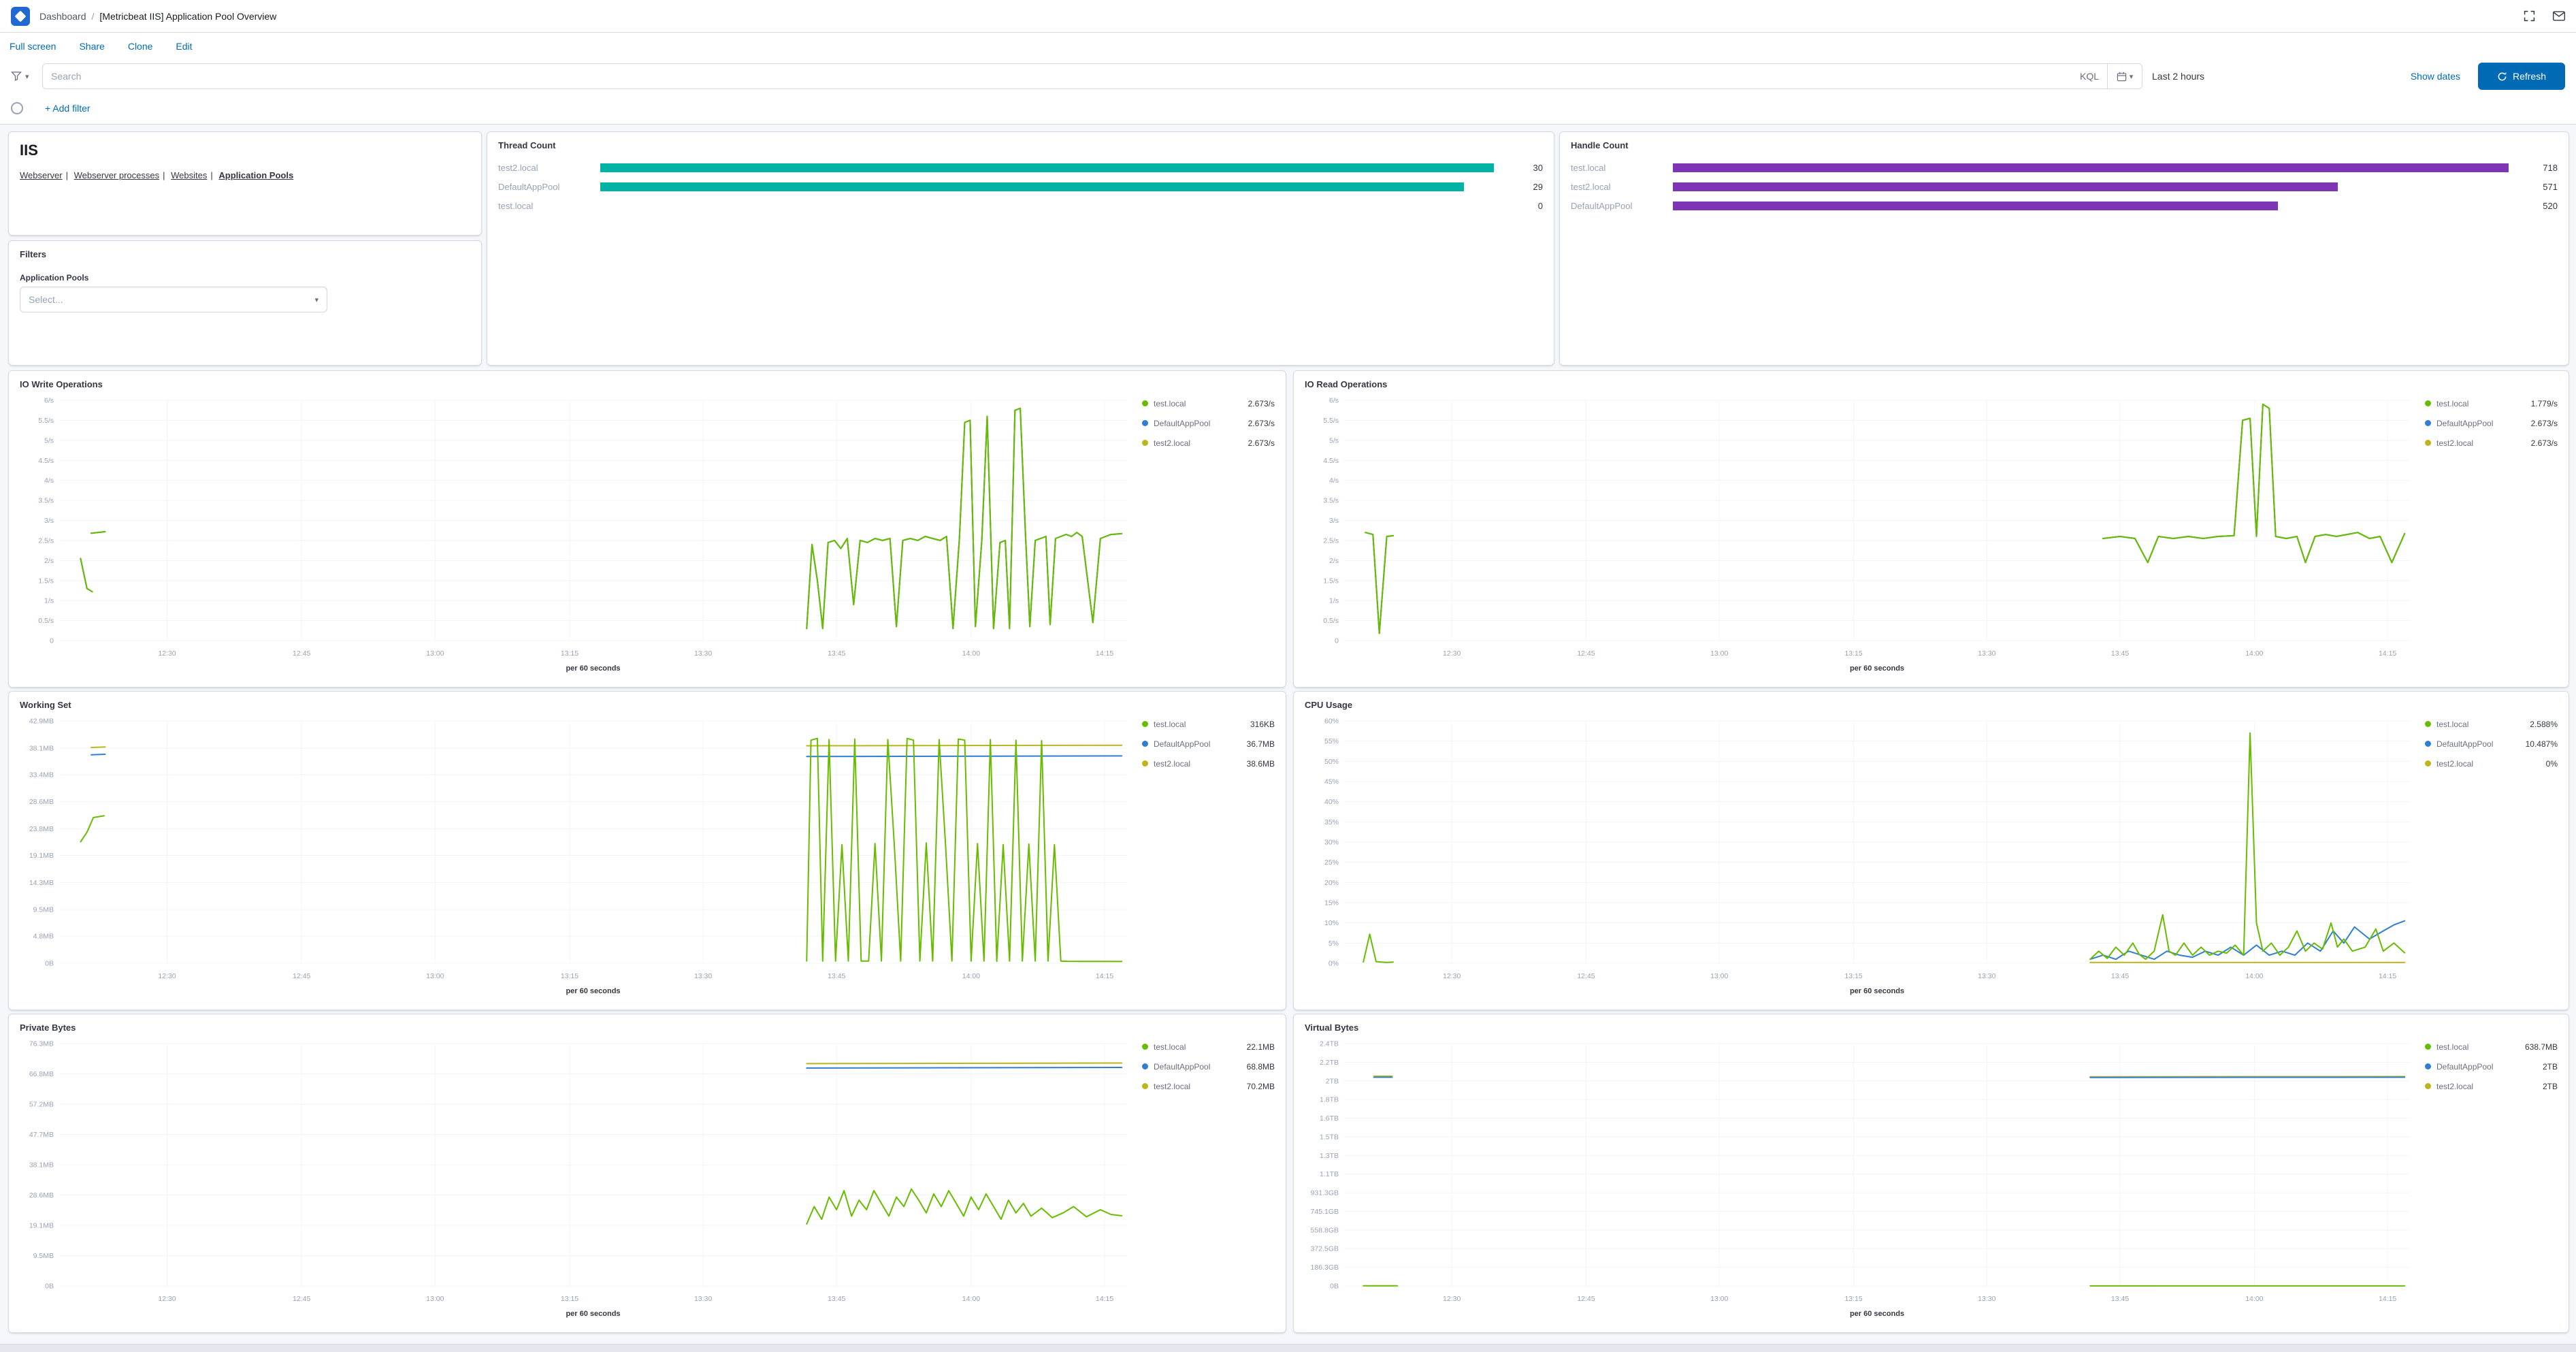 The image size is (2576, 1352). I want to click on horizontal-scrollbar, so click(1288, 1348).